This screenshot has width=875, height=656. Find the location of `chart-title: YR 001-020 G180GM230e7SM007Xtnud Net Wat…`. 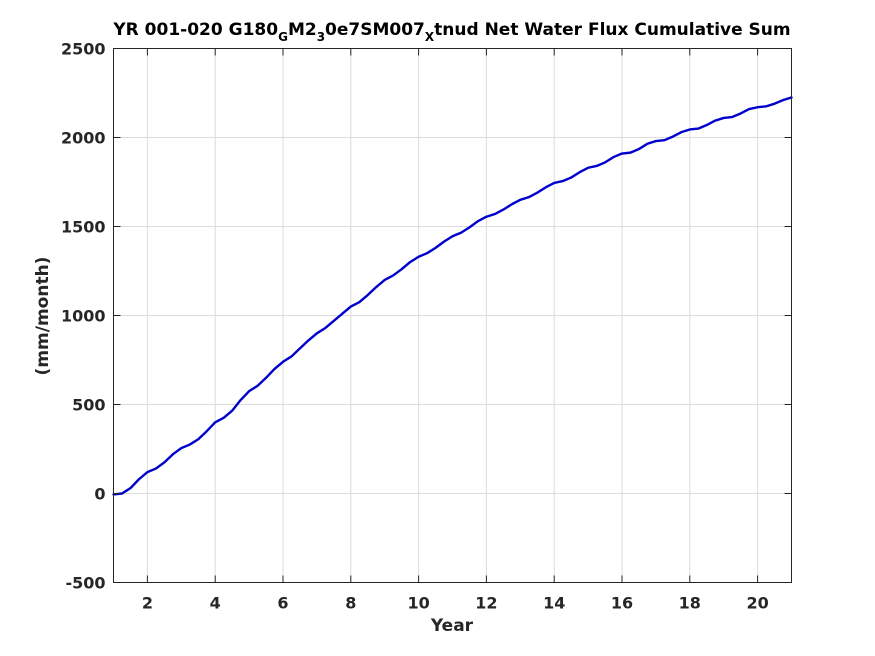

chart-title: YR 001-020 G180GM230e7SM007Xtnud Net Wat… is located at coordinates (451, 32).